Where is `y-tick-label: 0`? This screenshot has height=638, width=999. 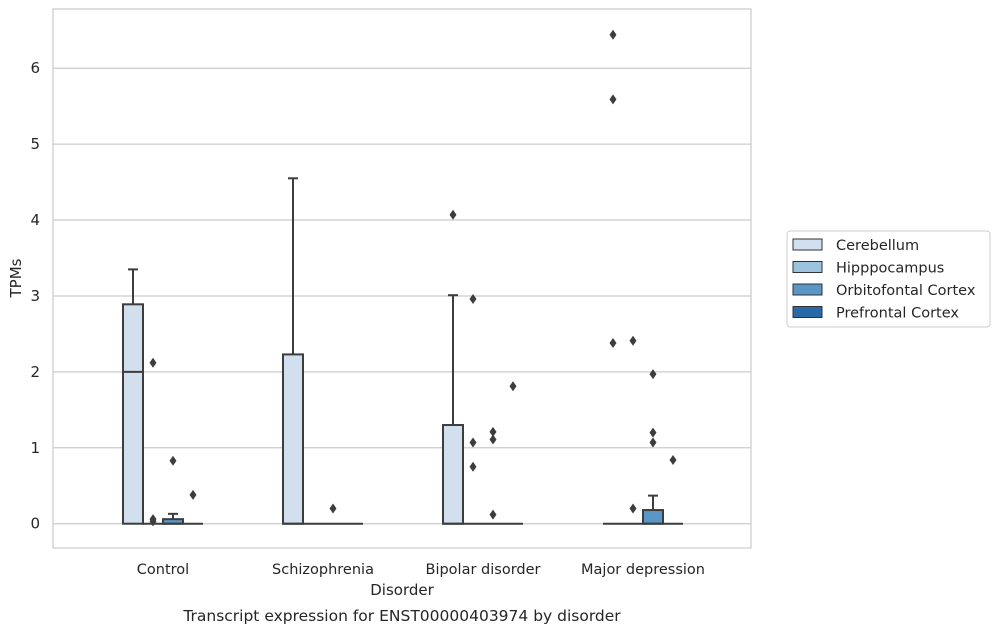 y-tick-label: 0 is located at coordinates (35, 524).